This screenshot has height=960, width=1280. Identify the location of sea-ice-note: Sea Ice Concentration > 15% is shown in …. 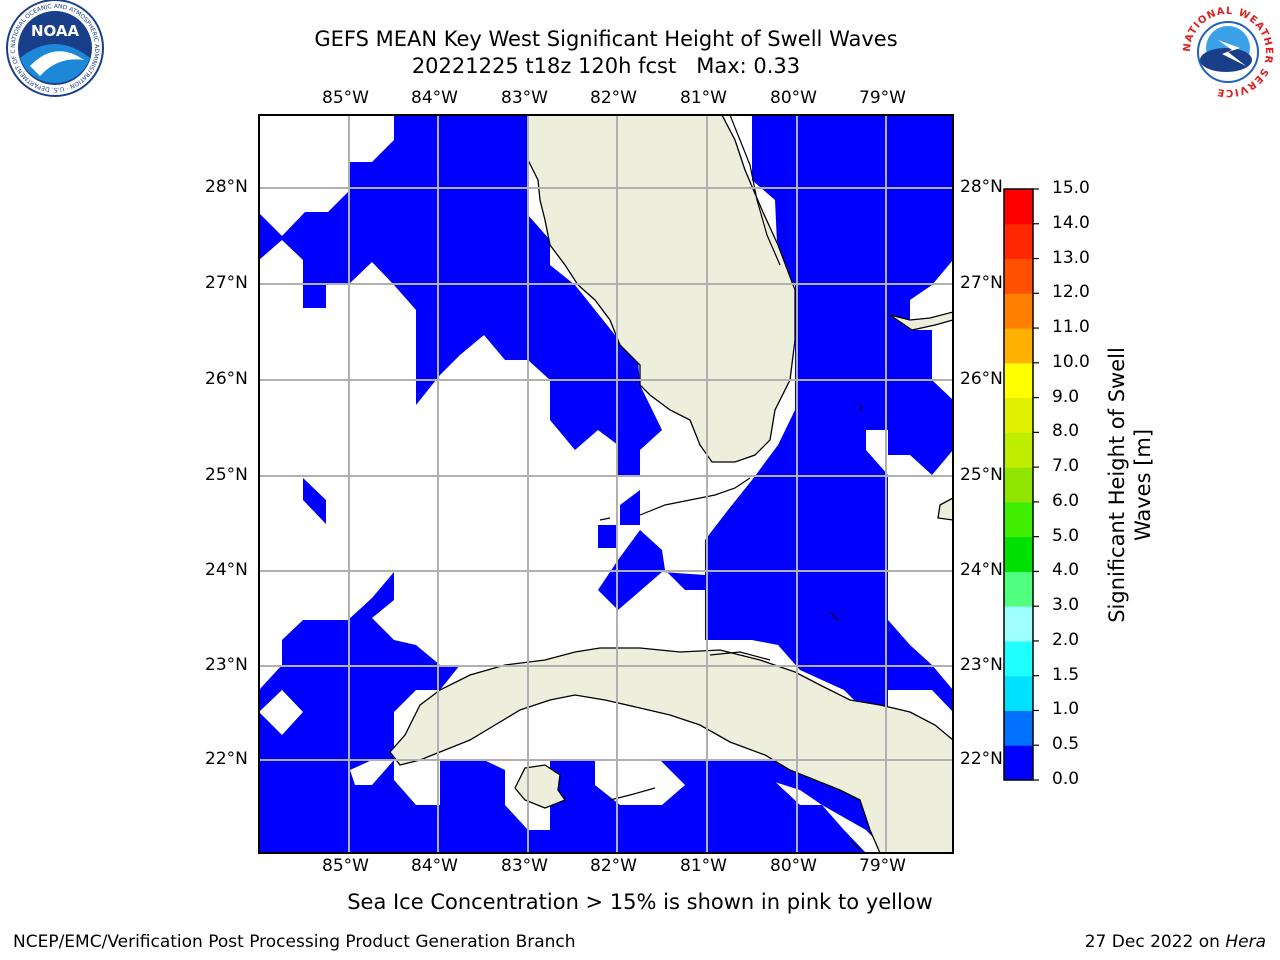
(640, 902).